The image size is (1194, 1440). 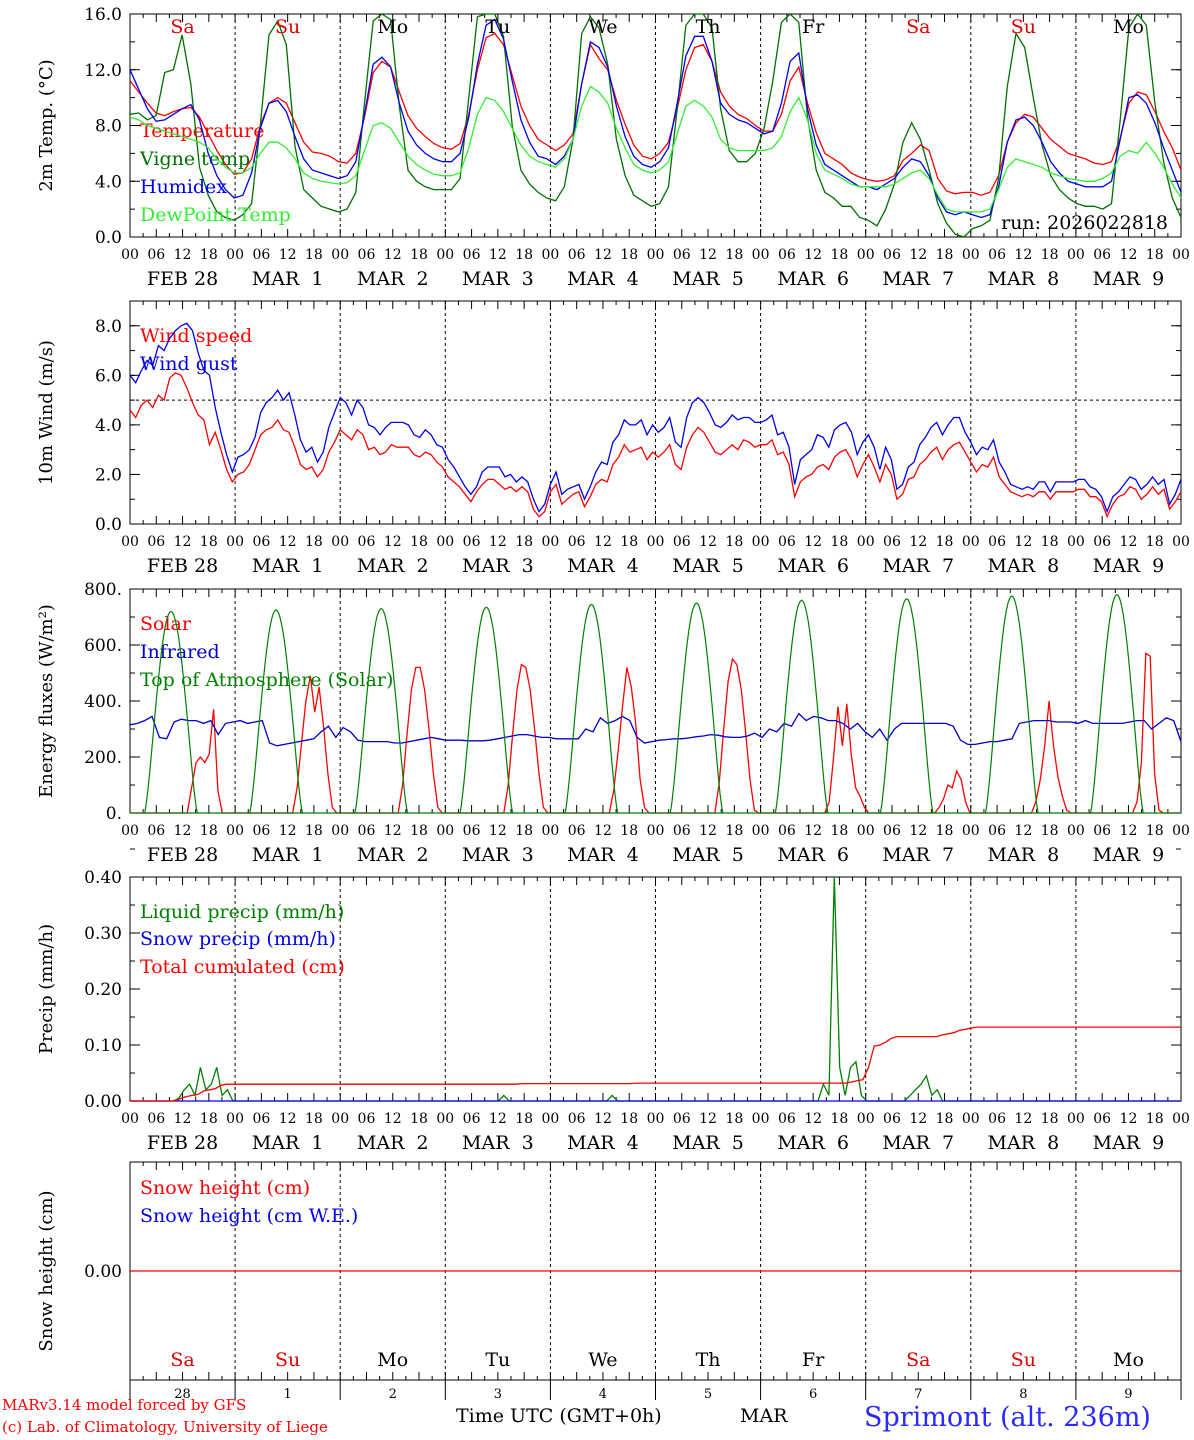 What do you see at coordinates (1129, 1143) in the screenshot?
I see `x-date-label: MAR 9` at bounding box center [1129, 1143].